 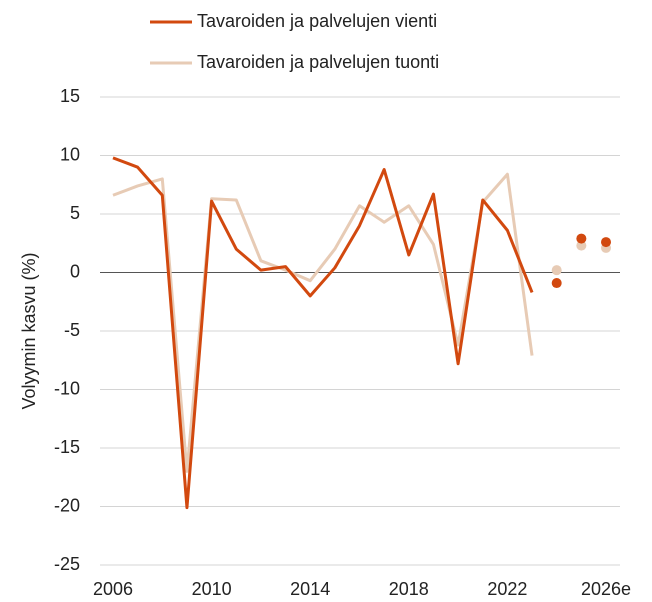 What do you see at coordinates (67, 388) in the screenshot?
I see `y-tick-label: -10` at bounding box center [67, 388].